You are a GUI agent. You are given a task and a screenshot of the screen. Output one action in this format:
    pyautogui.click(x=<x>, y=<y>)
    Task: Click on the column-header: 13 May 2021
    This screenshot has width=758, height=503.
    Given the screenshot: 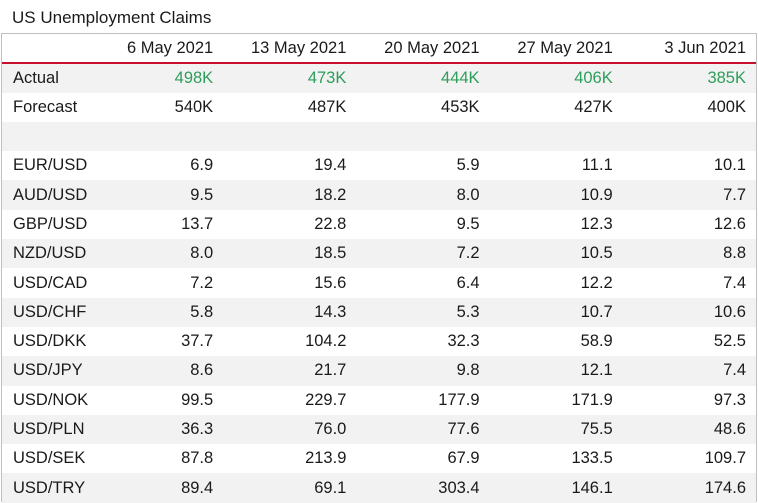 What is the action you would take?
    pyautogui.click(x=290, y=49)
    